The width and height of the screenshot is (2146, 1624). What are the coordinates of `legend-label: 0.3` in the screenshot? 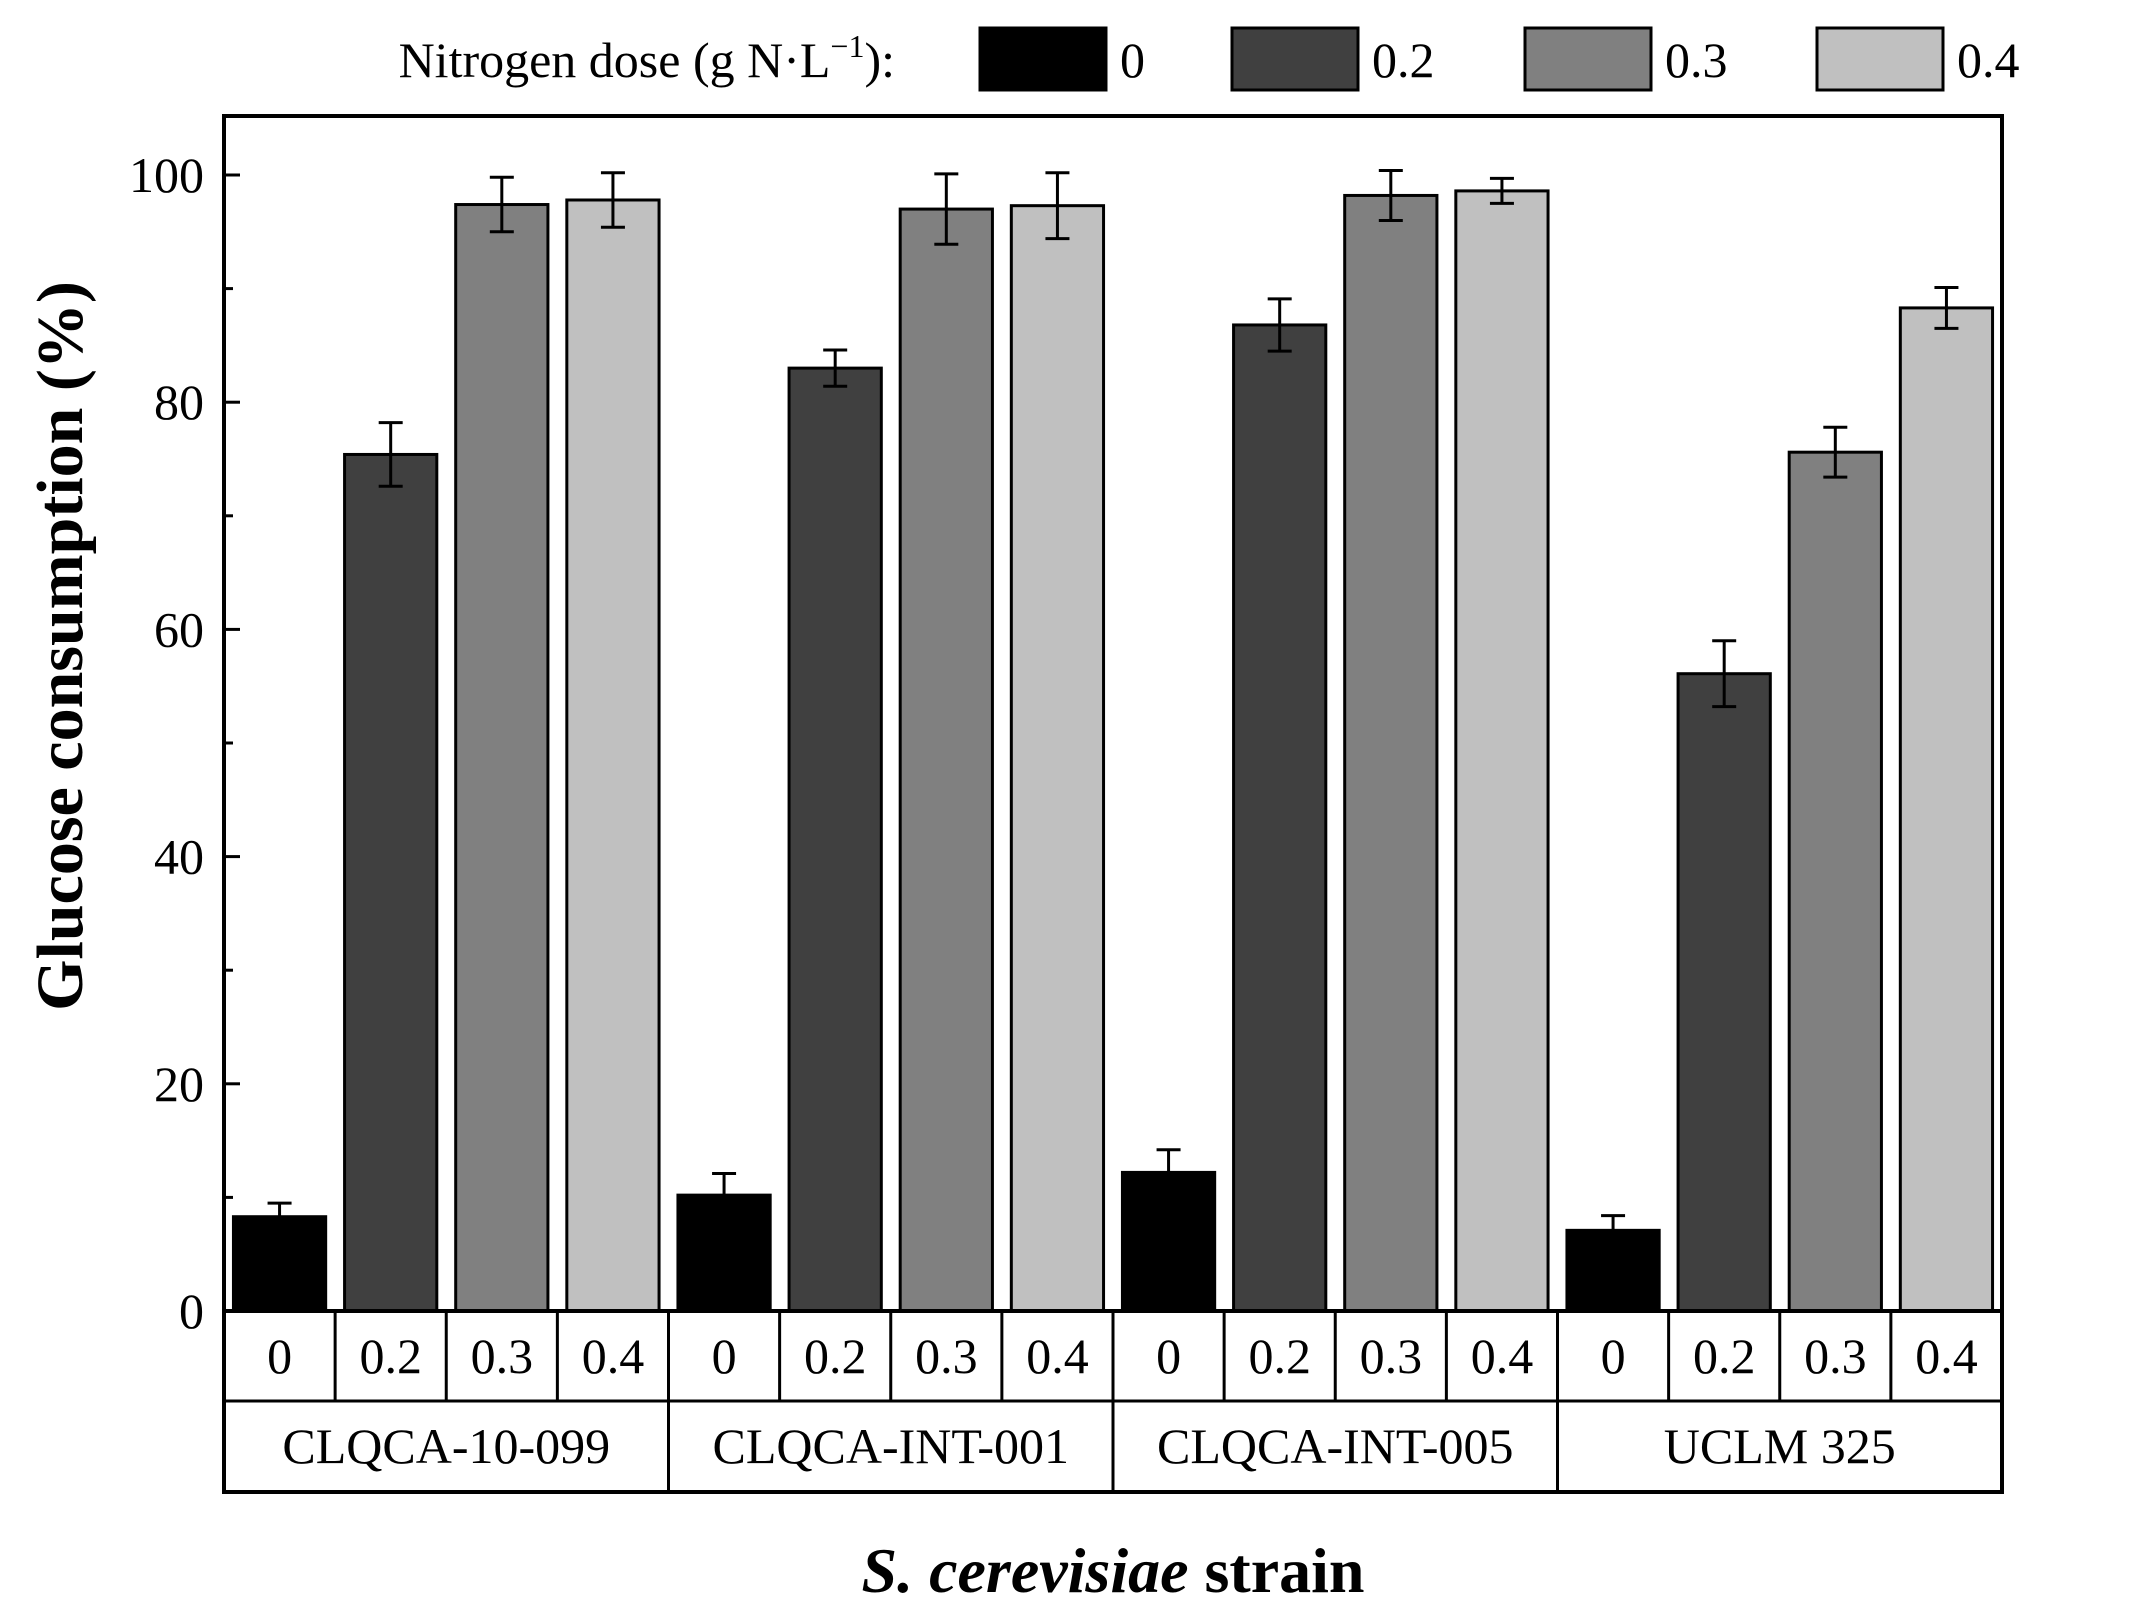 It's located at (1696, 60).